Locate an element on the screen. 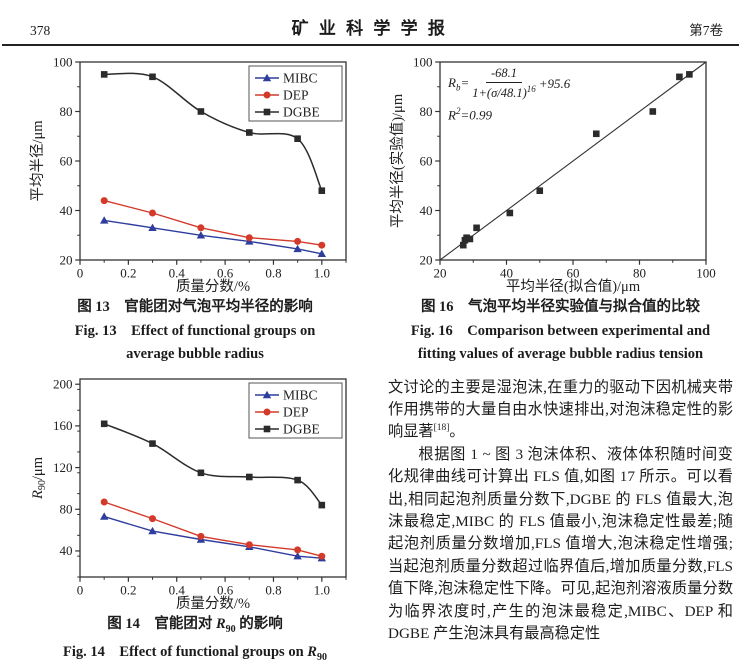  svg-text: 平均半径(拟合值)/μm is located at coordinates (573, 286).